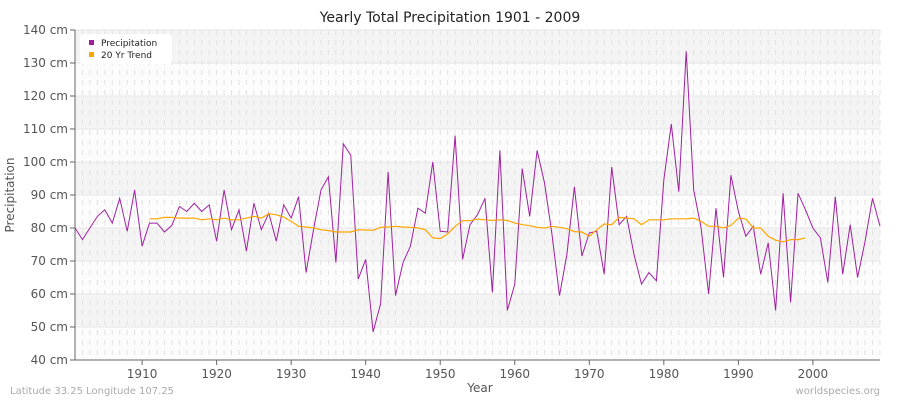 Image resolution: width=900 pixels, height=400 pixels. Describe the element at coordinates (129, 44) in the screenshot. I see `legend-label-precipitation: Precipitation` at that location.